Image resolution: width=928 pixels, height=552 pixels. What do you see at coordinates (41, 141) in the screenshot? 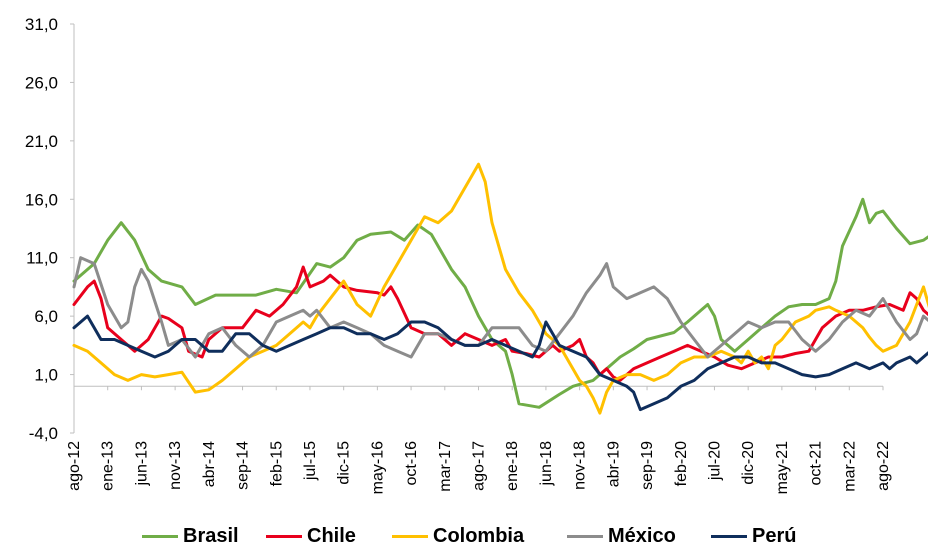
I see `y-tick-label: 21,0` at bounding box center [41, 141].